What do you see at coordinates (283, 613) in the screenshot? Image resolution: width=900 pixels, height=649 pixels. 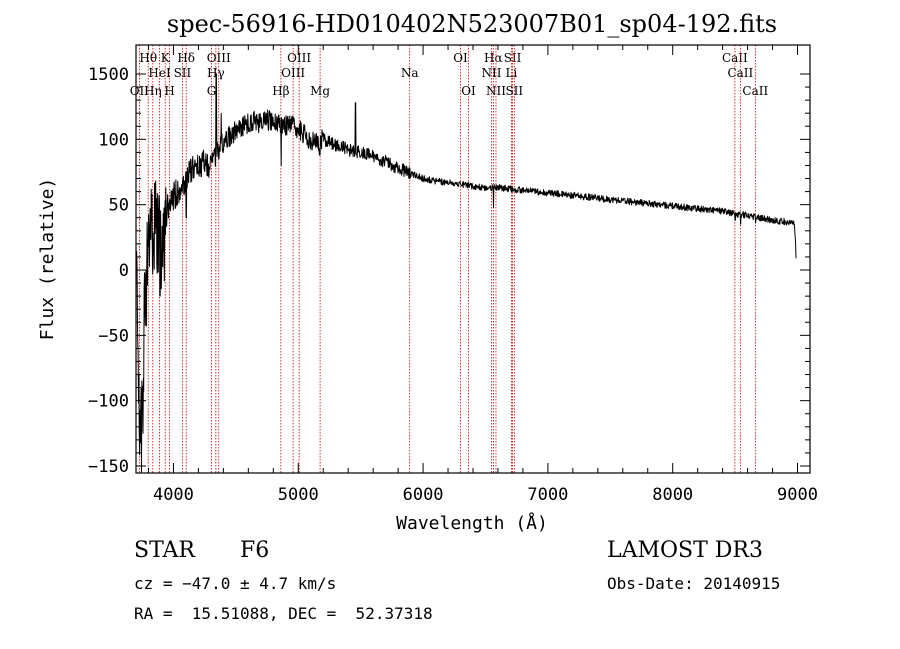 I see `coordinates: RA = 15.51088, DEC = 52.37318` at bounding box center [283, 613].